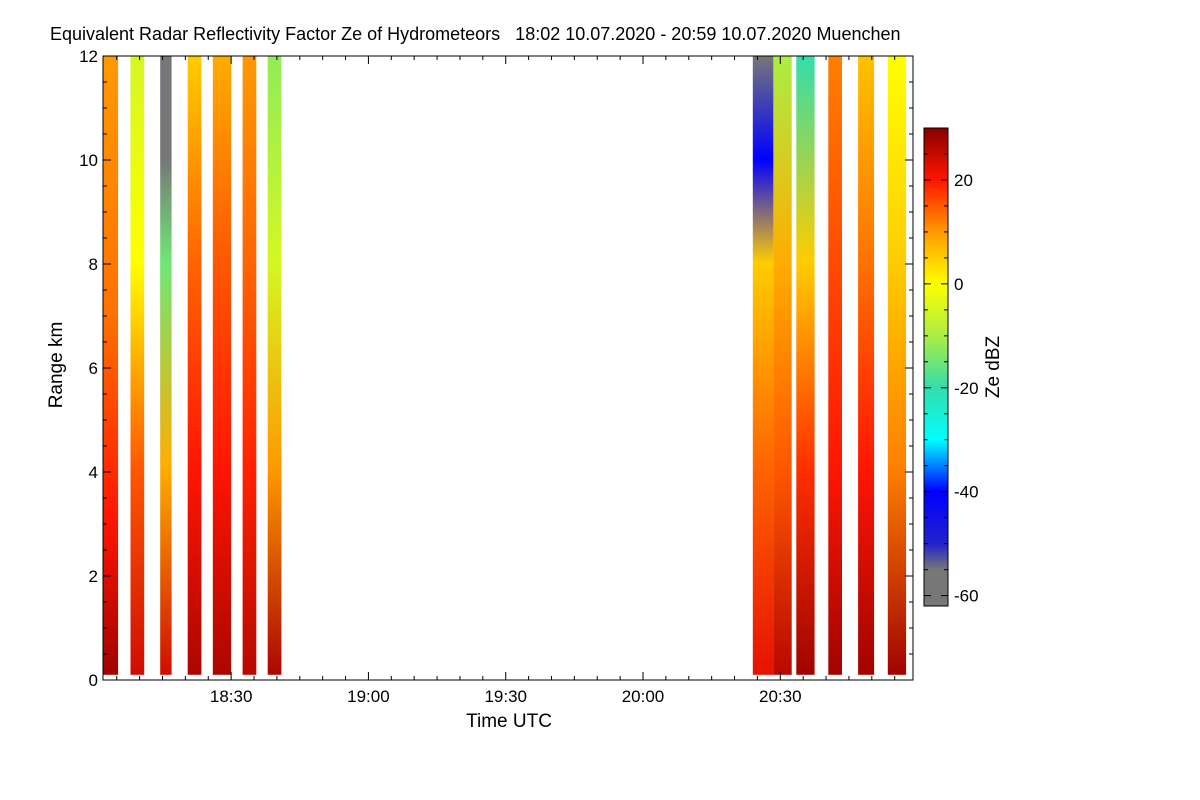 The width and height of the screenshot is (1200, 800). Describe the element at coordinates (509, 721) in the screenshot. I see `x-axis-label: Time UTC` at that location.